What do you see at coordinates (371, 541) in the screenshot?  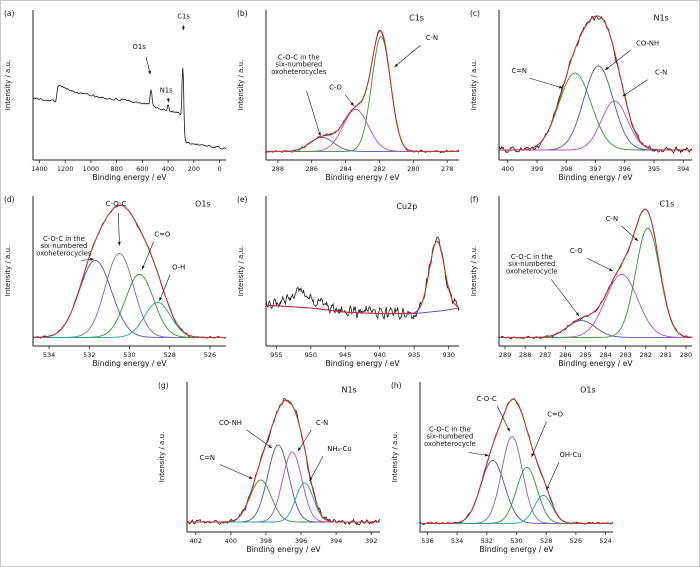 I see `x-tick-label: 392` at bounding box center [371, 541].